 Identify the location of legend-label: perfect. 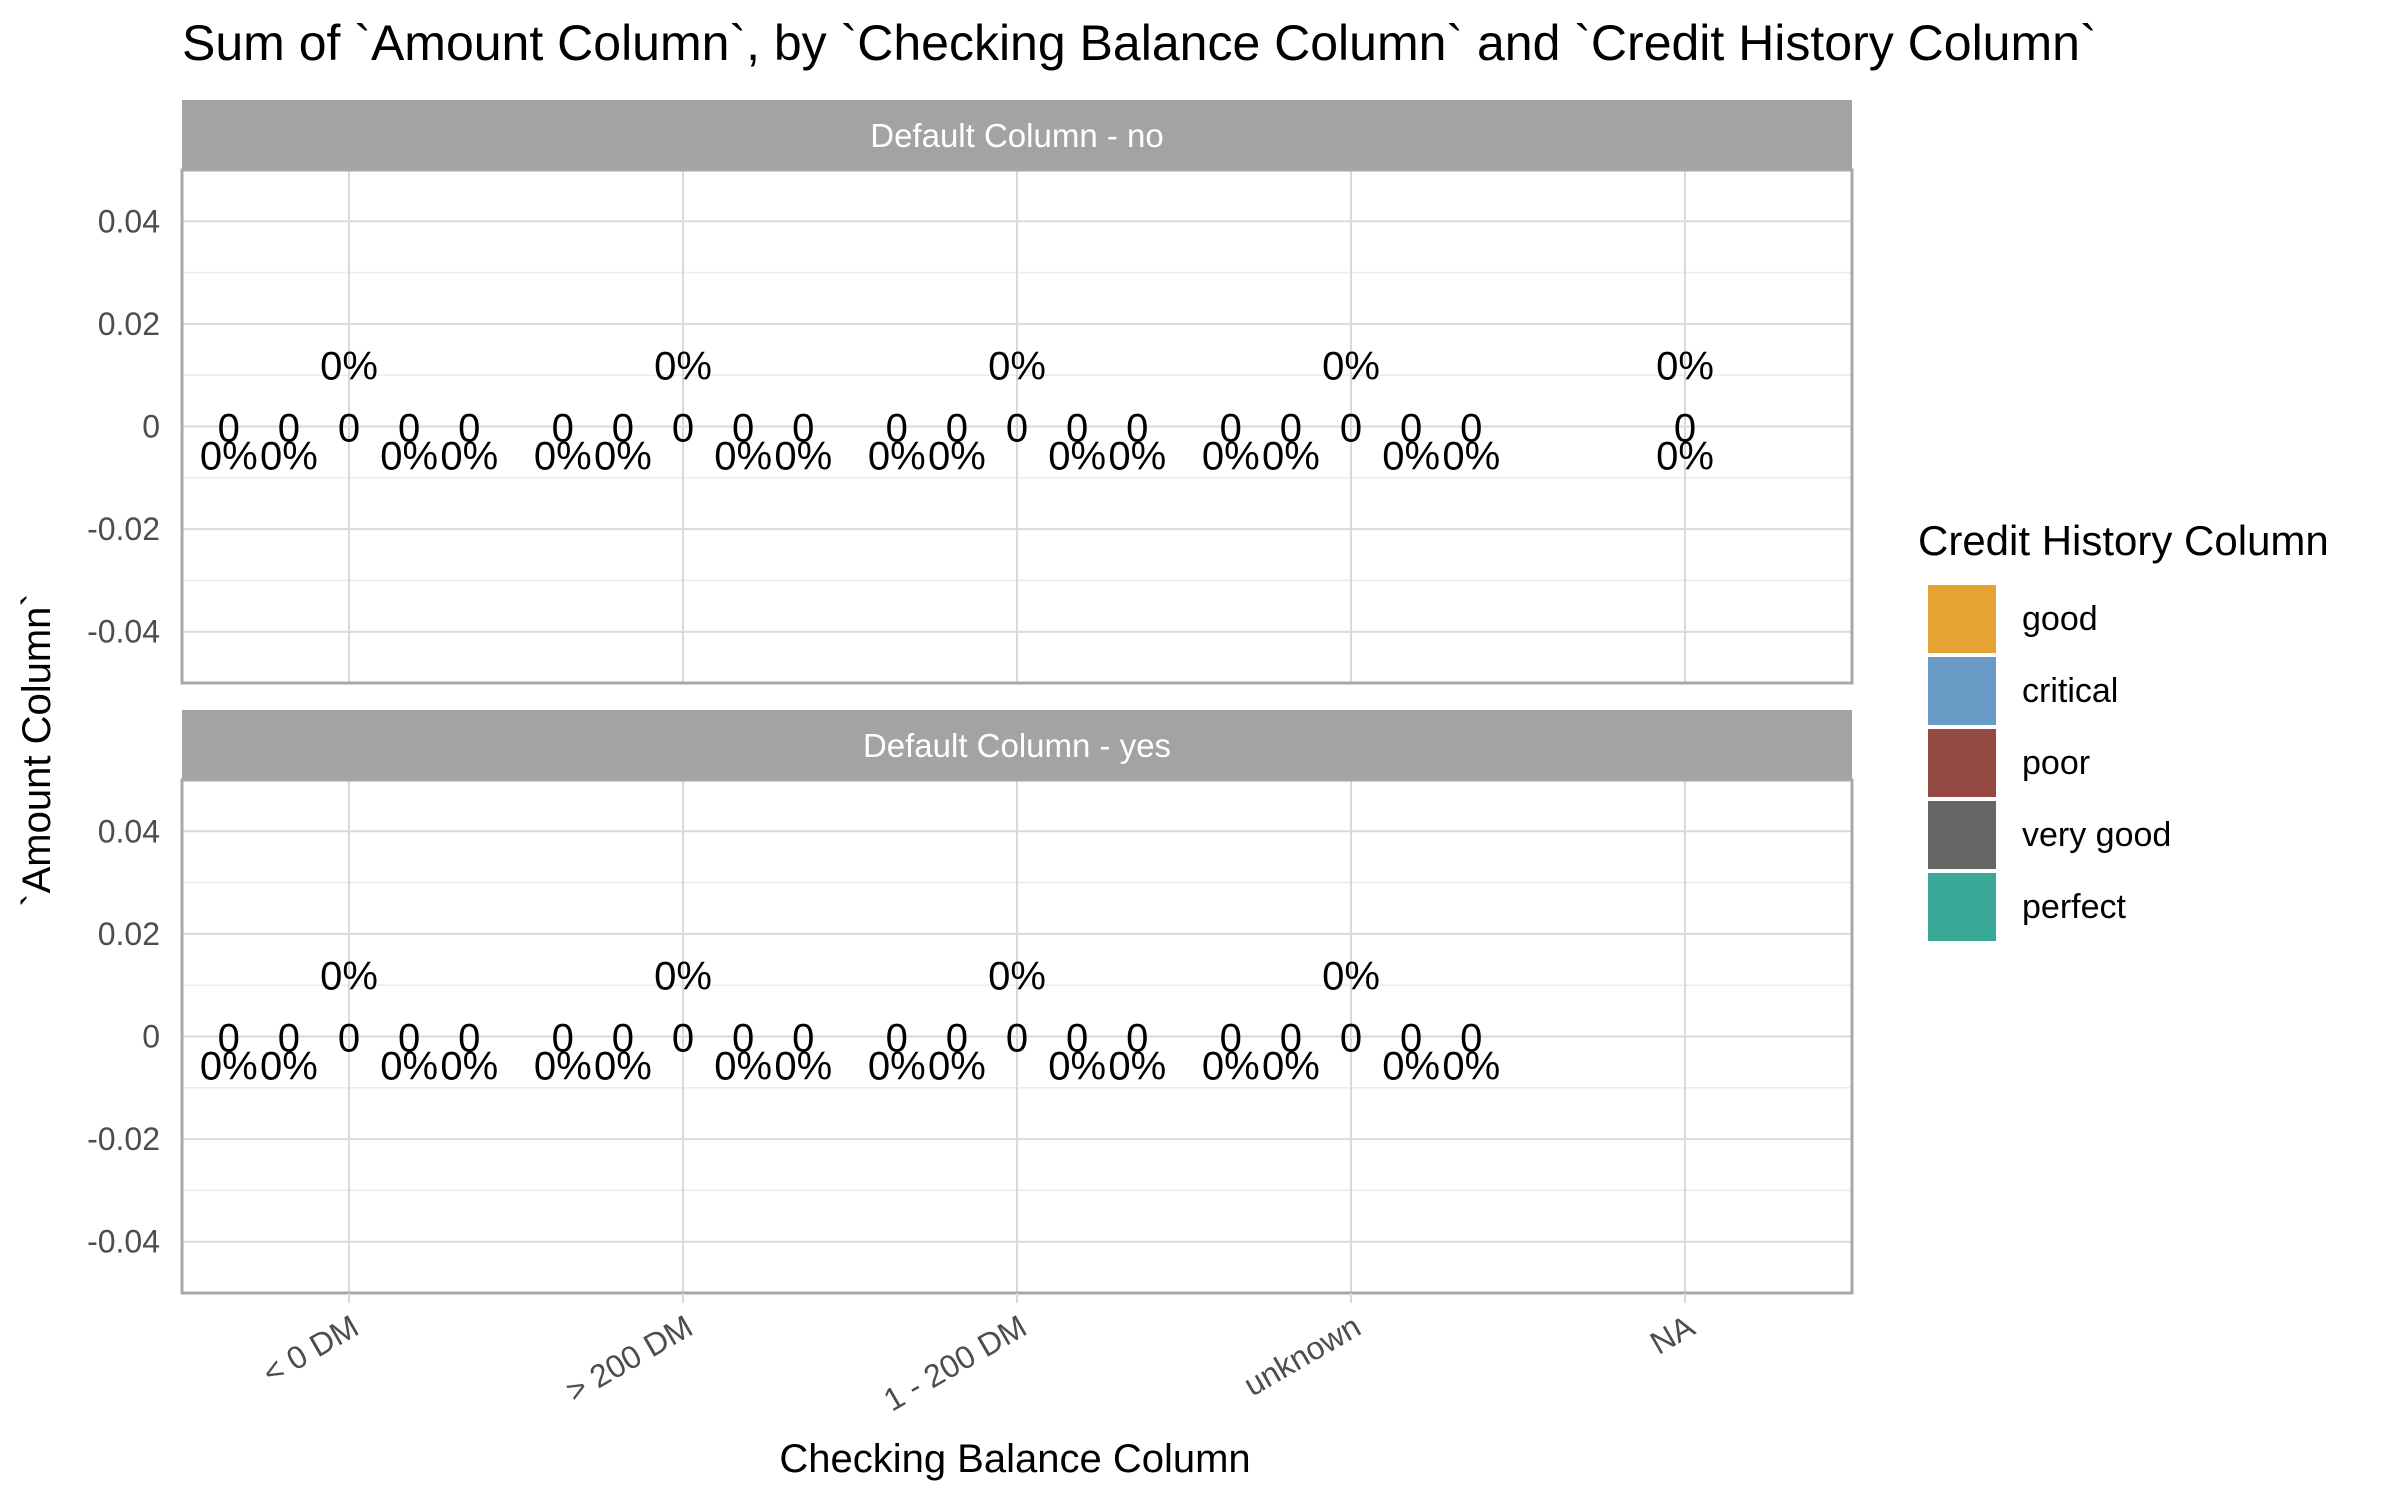
(2074, 907).